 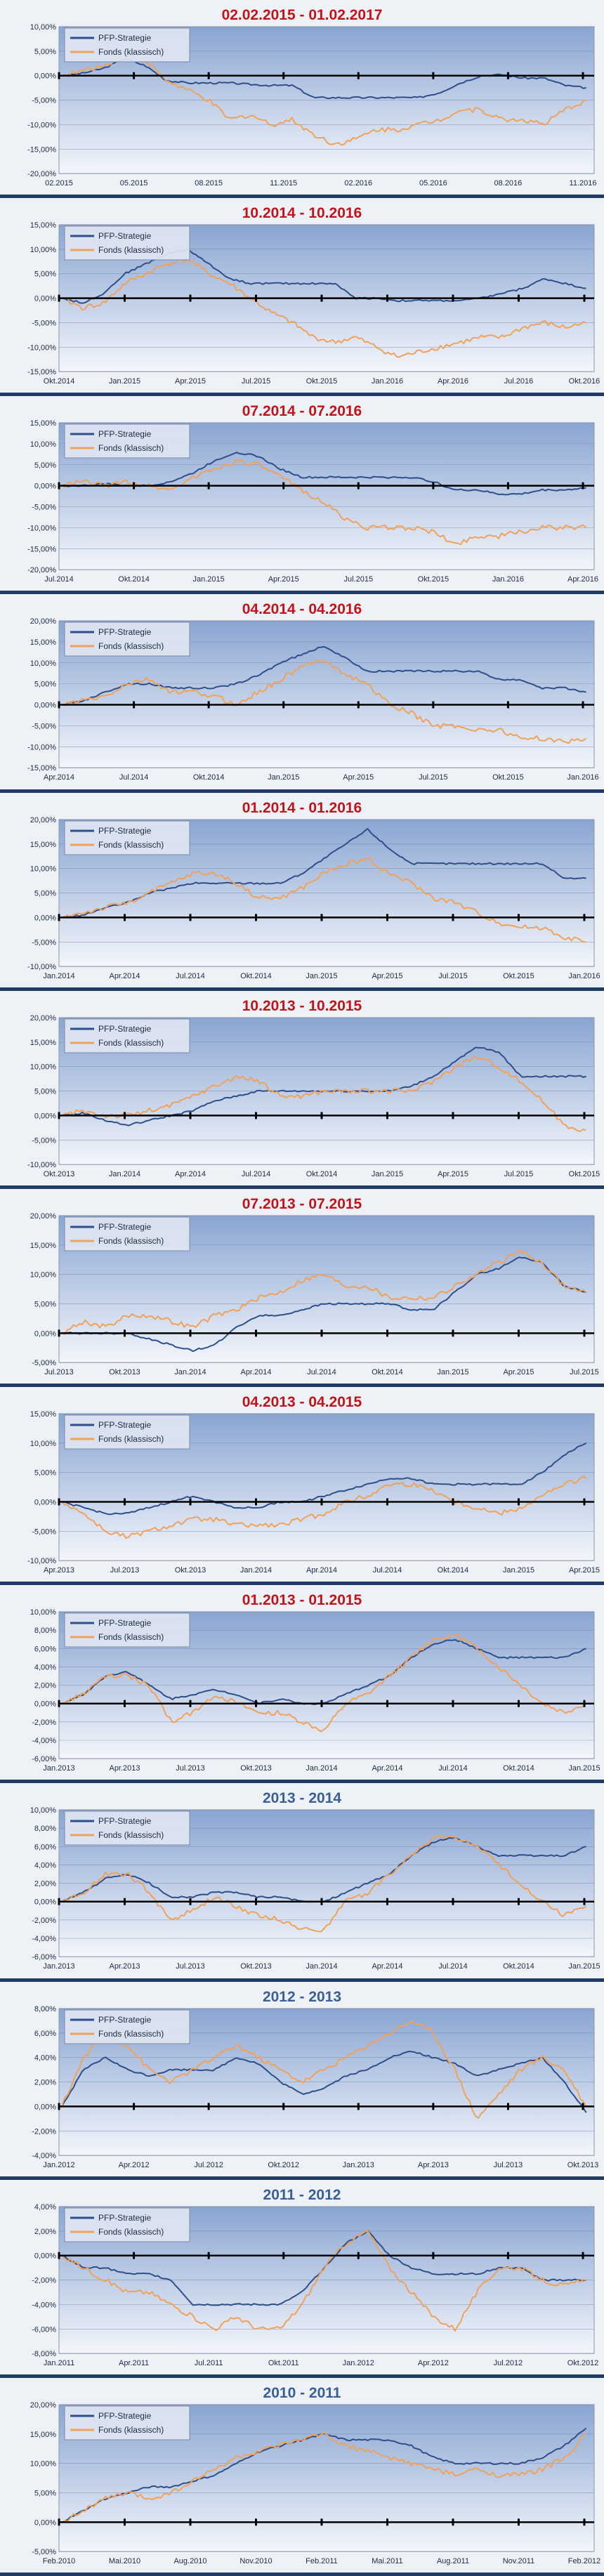 What do you see at coordinates (283, 2363) in the screenshot?
I see `x-tick-label: Okt.2011` at bounding box center [283, 2363].